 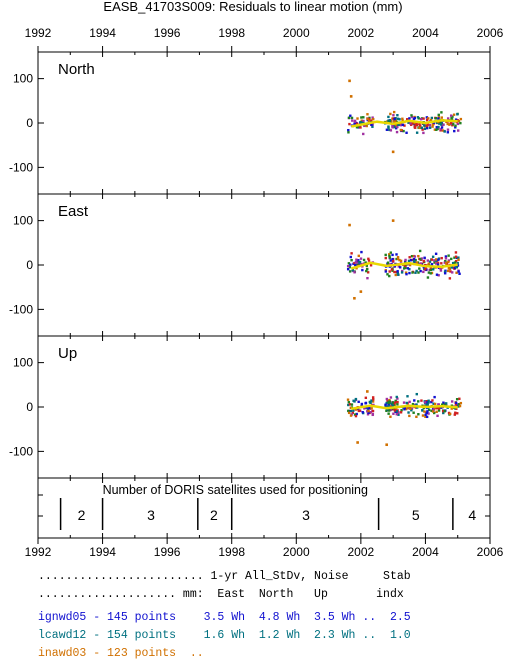 What do you see at coordinates (38, 33) in the screenshot?
I see `x-tick-label-top: 1992` at bounding box center [38, 33].